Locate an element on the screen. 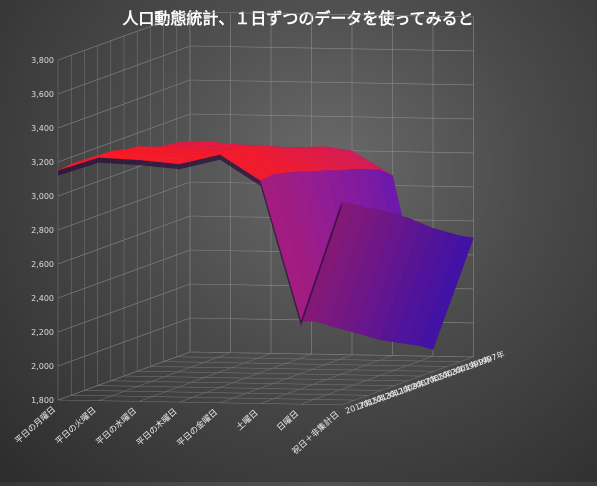 Image resolution: width=597 pixels, height=486 pixels. z-tick-label: 2017年 is located at coordinates (359, 406).